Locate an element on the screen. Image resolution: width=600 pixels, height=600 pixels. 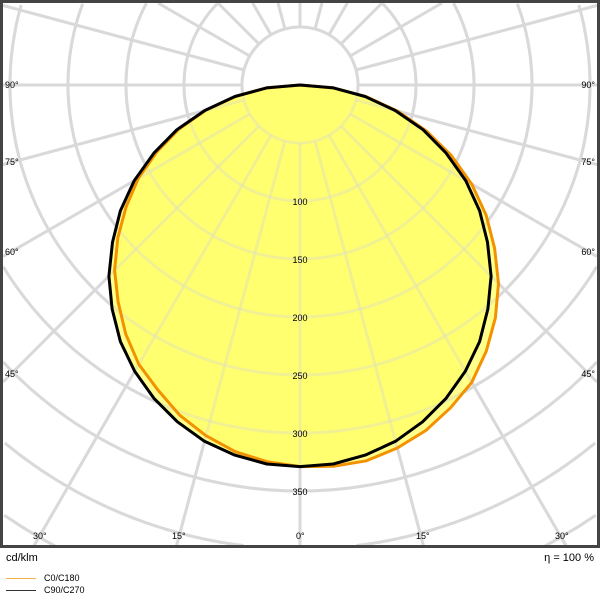
legend-item-c90-c270: C90/C270 is located at coordinates (45, 590).